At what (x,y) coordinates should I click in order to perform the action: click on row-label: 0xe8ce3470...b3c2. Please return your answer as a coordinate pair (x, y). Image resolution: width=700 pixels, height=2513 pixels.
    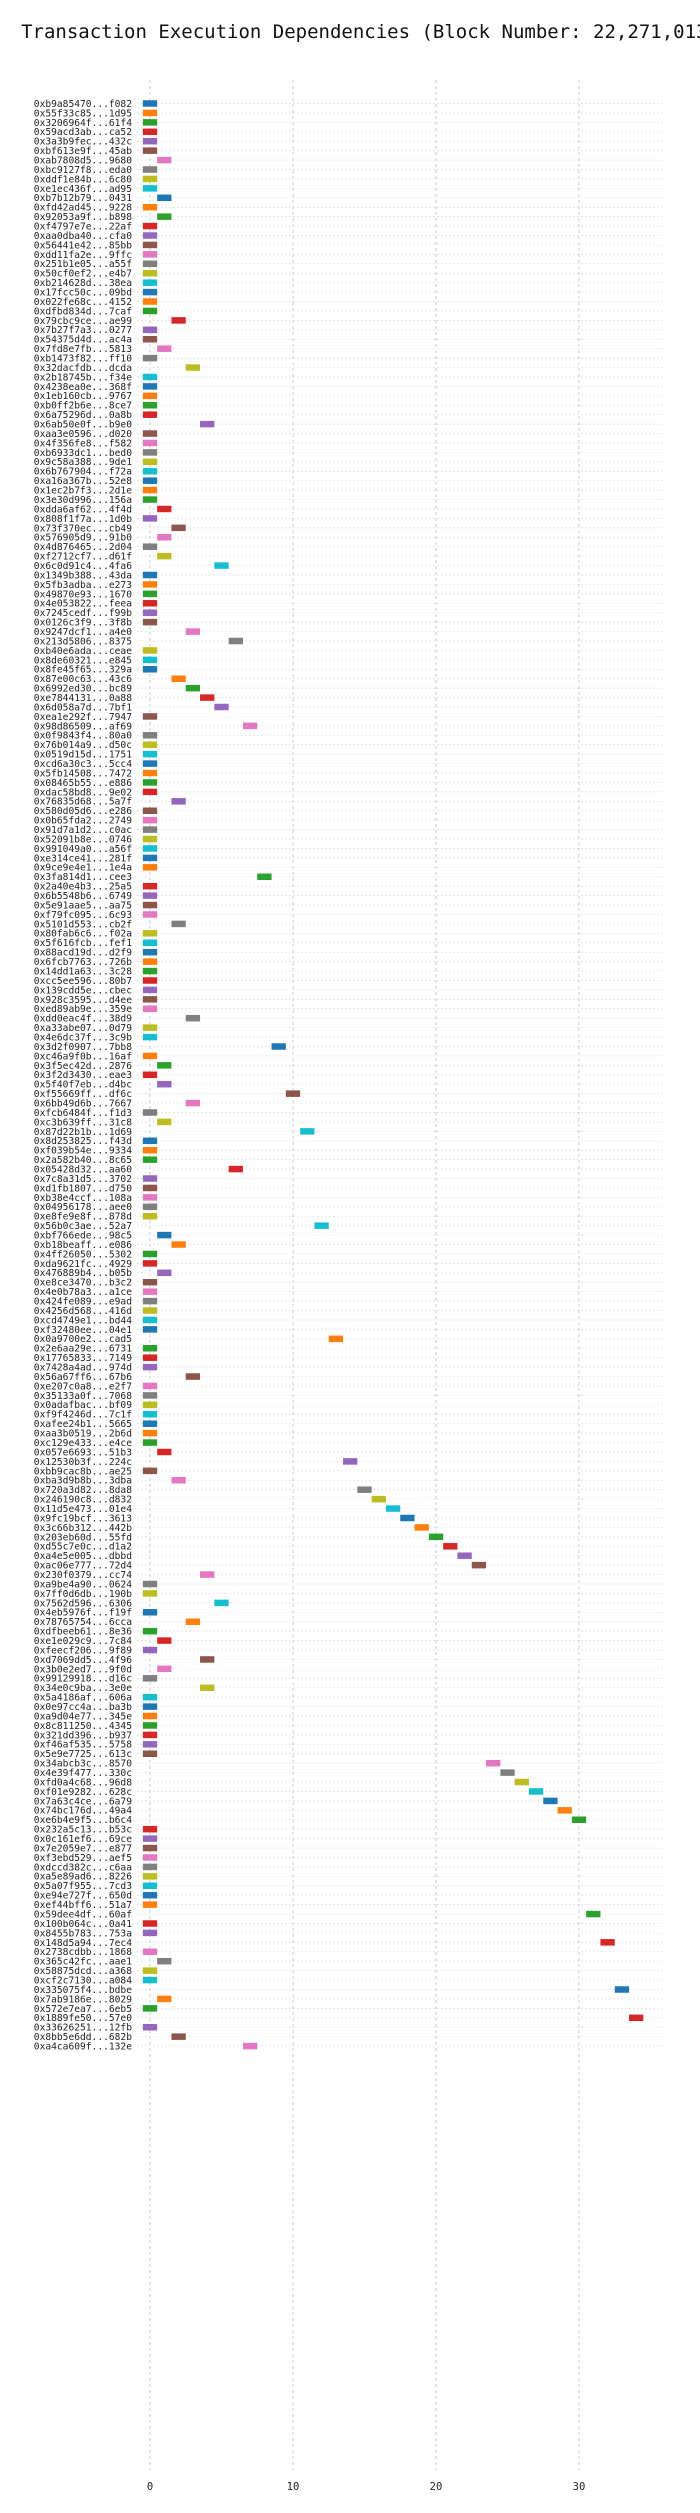
    Looking at the image, I should click on (83, 1283).